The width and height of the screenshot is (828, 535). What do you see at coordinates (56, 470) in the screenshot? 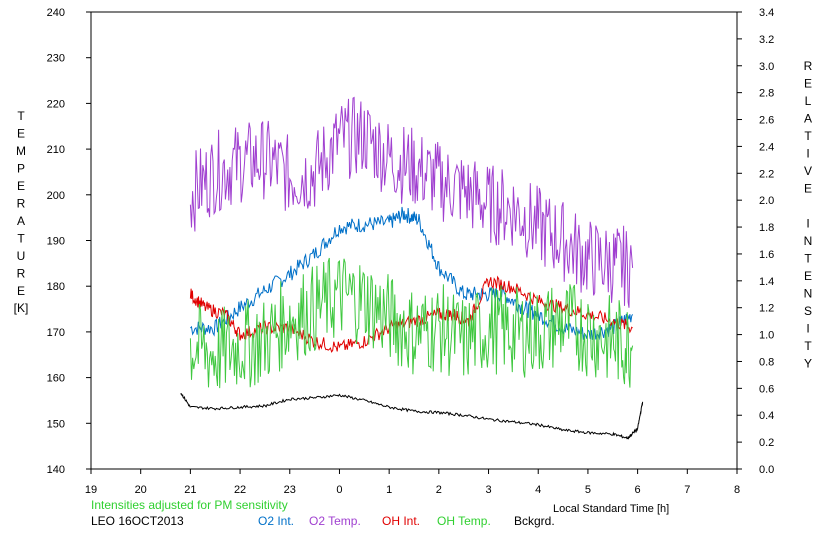
I see `y-tick-label-left: 140` at bounding box center [56, 470].